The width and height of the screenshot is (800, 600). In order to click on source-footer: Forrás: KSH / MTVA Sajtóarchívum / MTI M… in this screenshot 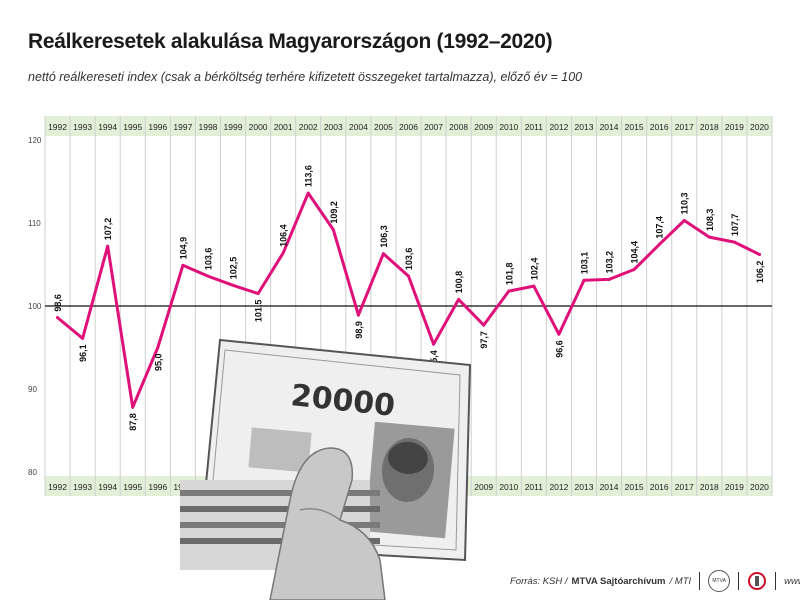, I will do `click(655, 581)`.